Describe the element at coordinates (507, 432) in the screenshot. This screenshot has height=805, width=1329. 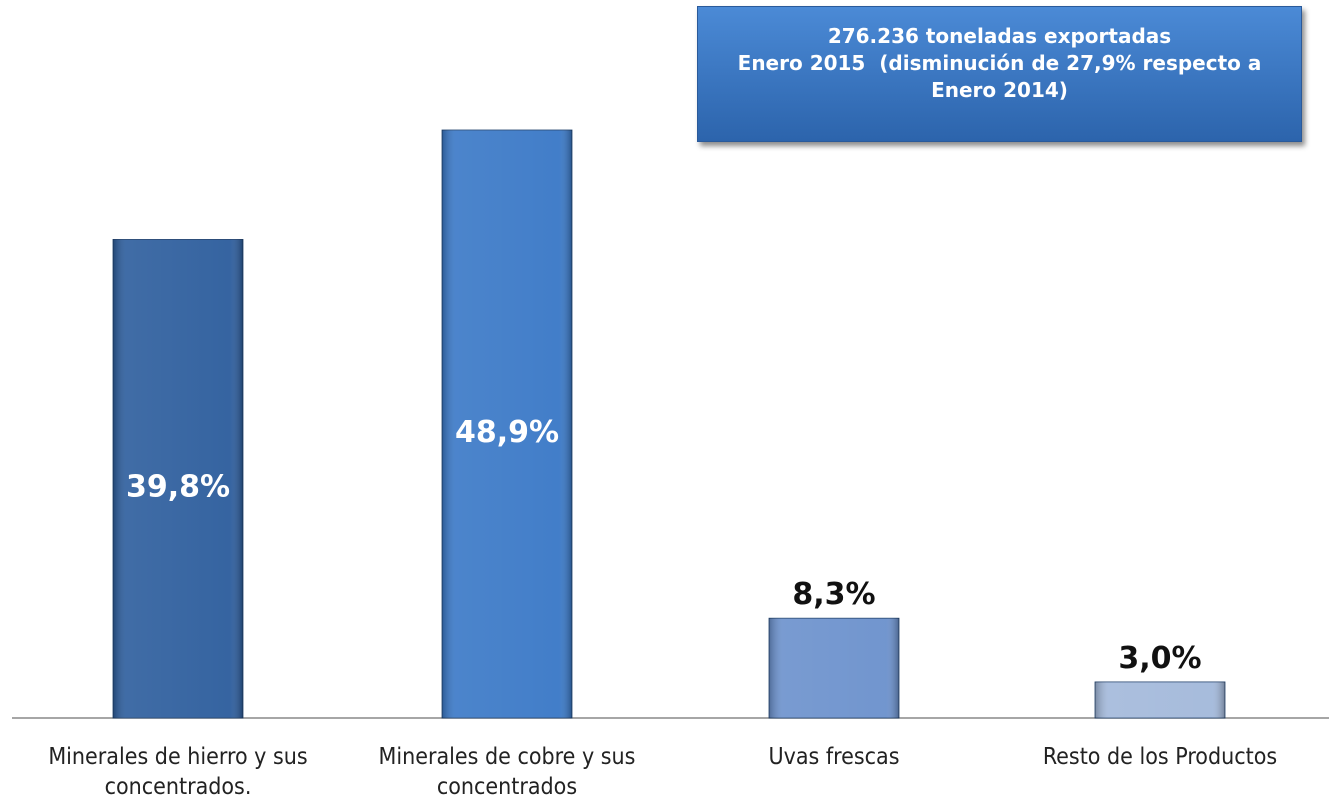
I see `value-label: 48,9%` at that location.